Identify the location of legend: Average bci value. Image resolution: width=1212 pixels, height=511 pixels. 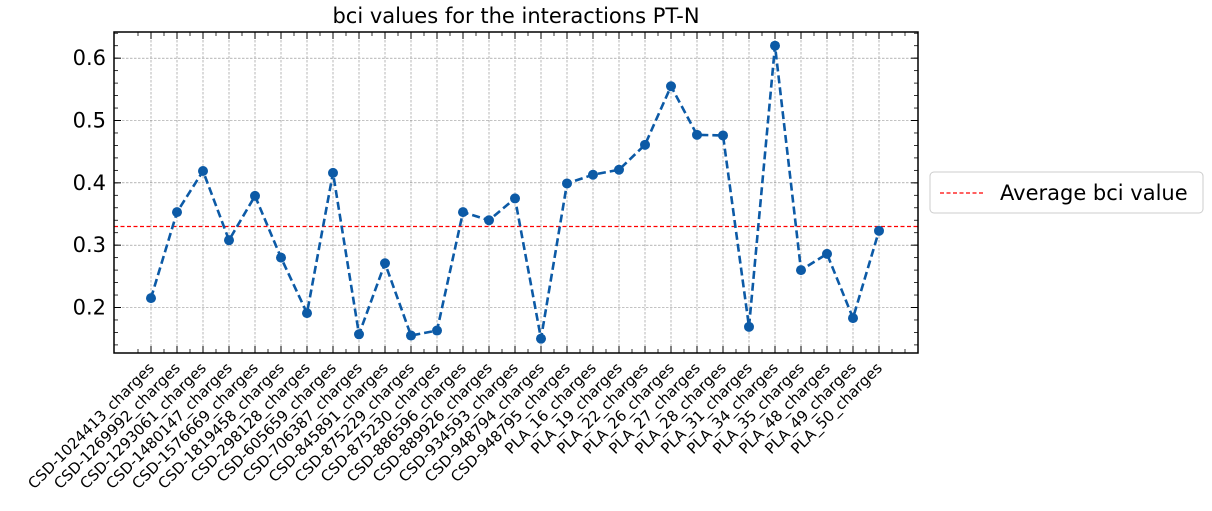
(1066, 192).